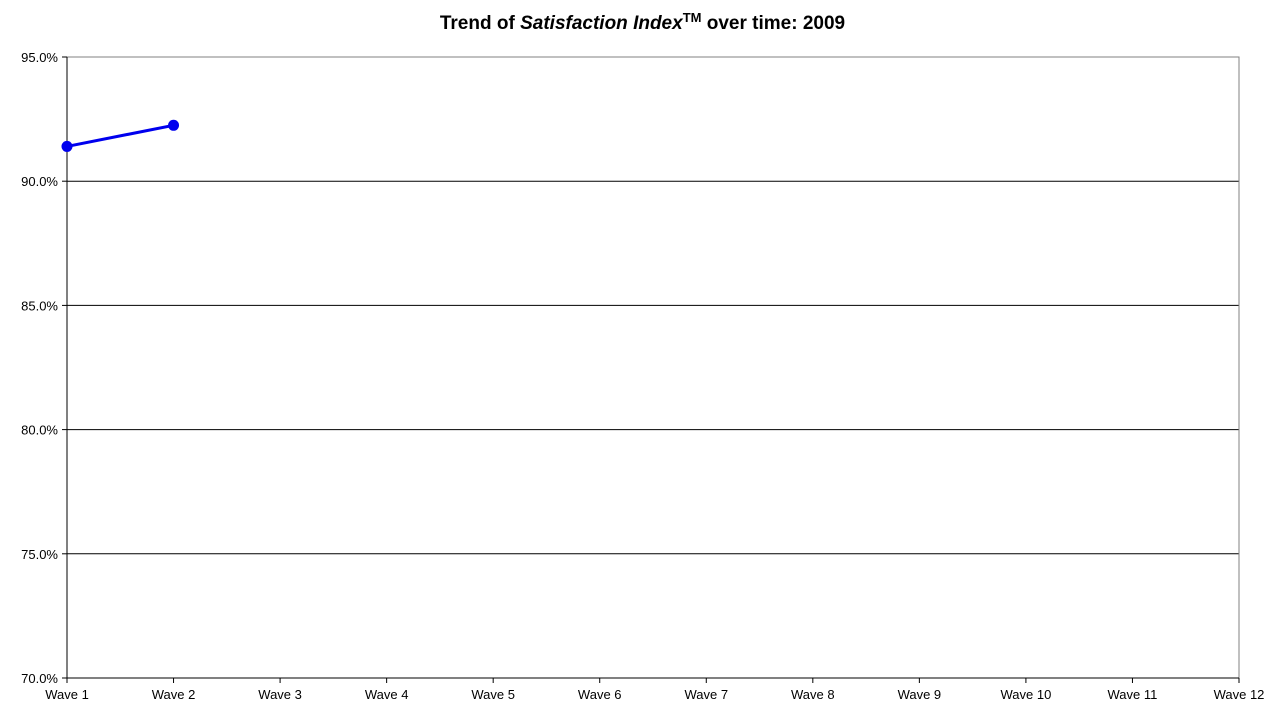  I want to click on y-tick-label: 80.0%, so click(39, 430).